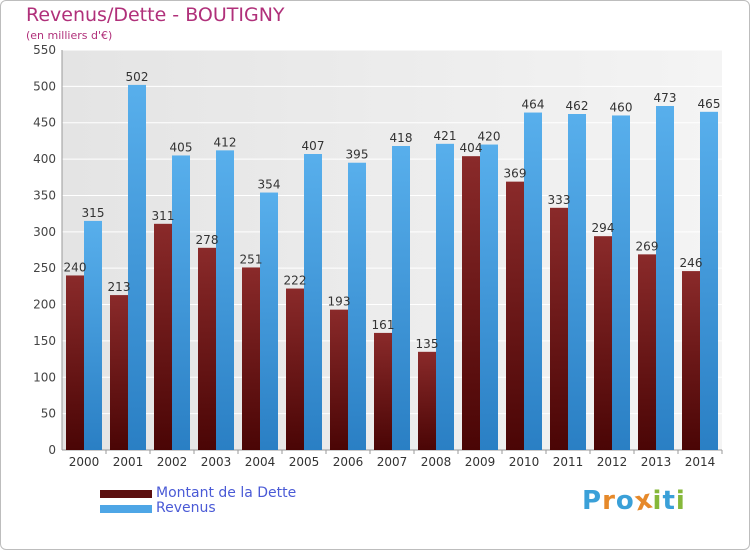  Describe the element at coordinates (155, 15) in the screenshot. I see `chart-title: Revenus/Dette - BOUTIGNY` at that location.